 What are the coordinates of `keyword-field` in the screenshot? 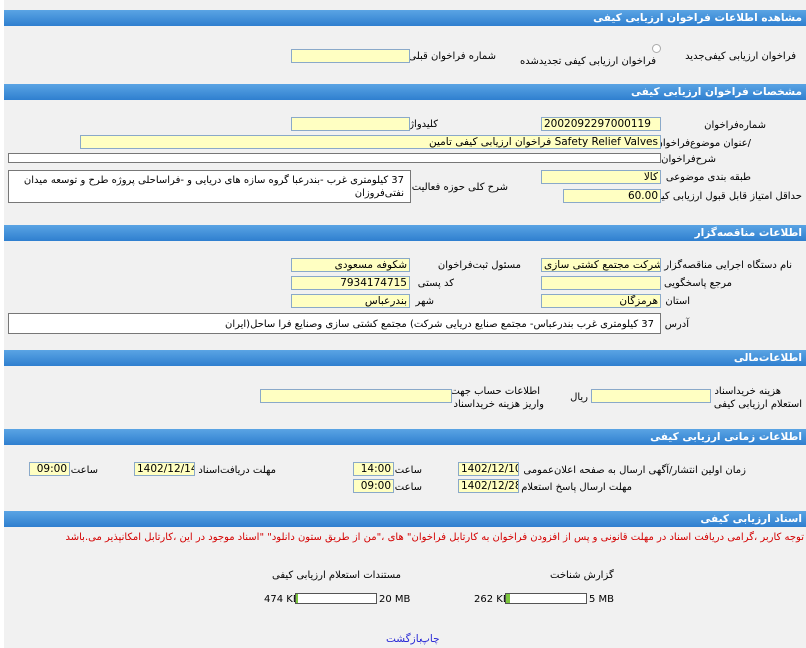 It's located at (350, 124).